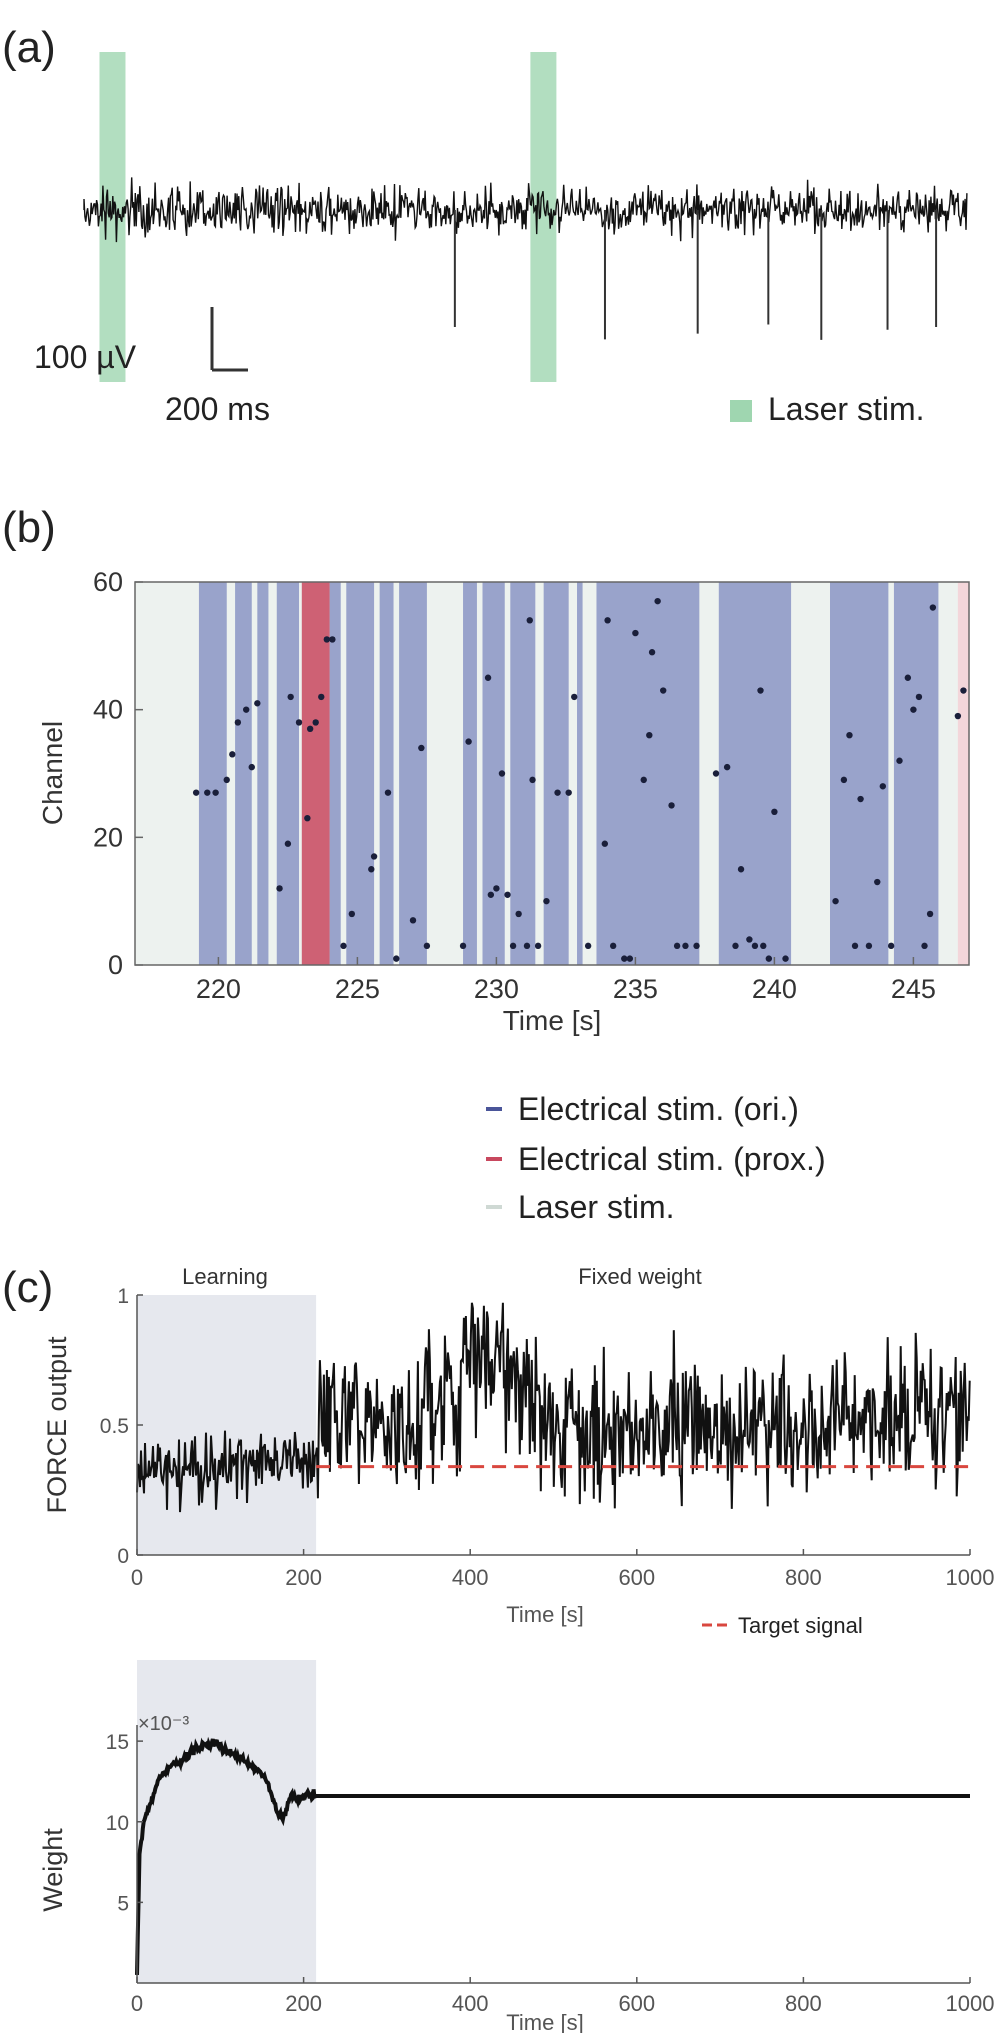 The width and height of the screenshot is (1000, 2033). I want to click on y-tick-label: 0, so click(123, 1556).